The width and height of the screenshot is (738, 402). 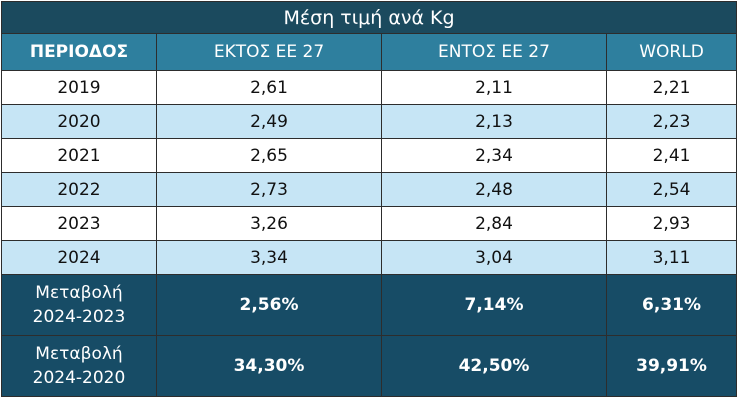 What do you see at coordinates (671, 366) in the screenshot?
I see `change-value: 39,91%` at bounding box center [671, 366].